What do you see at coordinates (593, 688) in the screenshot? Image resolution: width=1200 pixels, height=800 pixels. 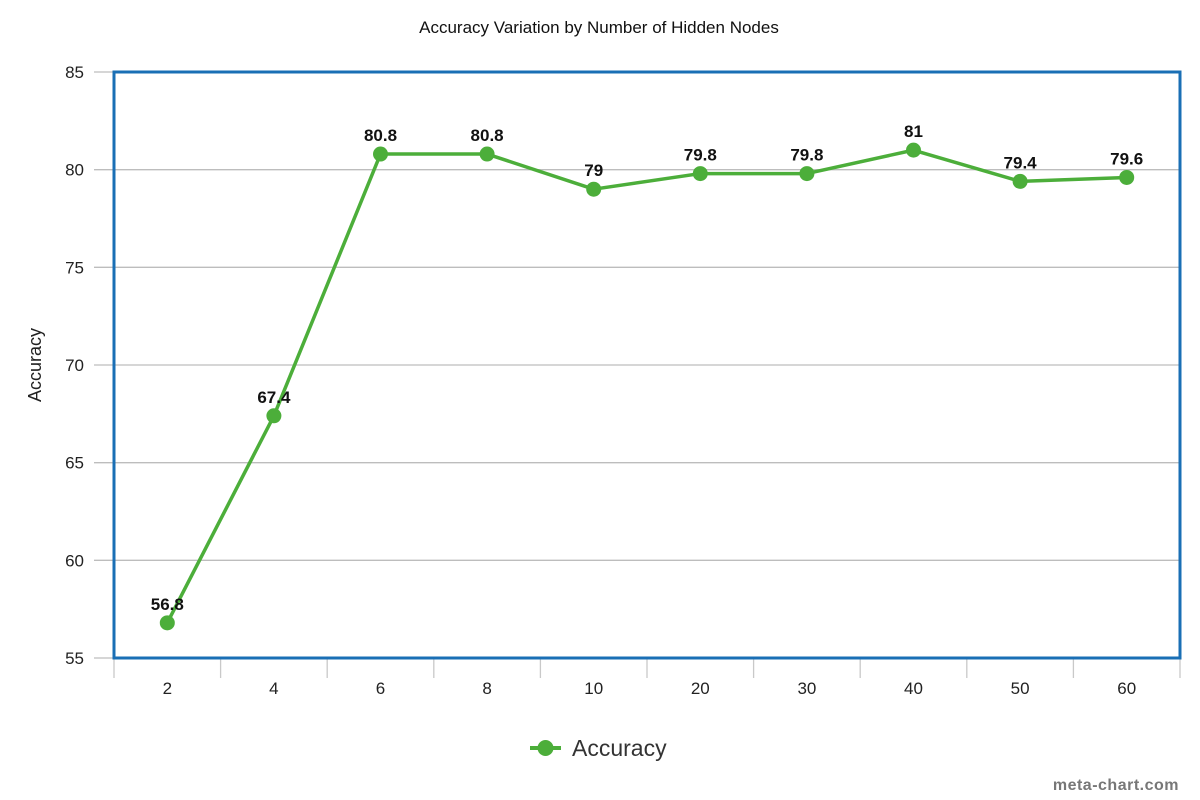 I see `x-tick-label: 10` at bounding box center [593, 688].